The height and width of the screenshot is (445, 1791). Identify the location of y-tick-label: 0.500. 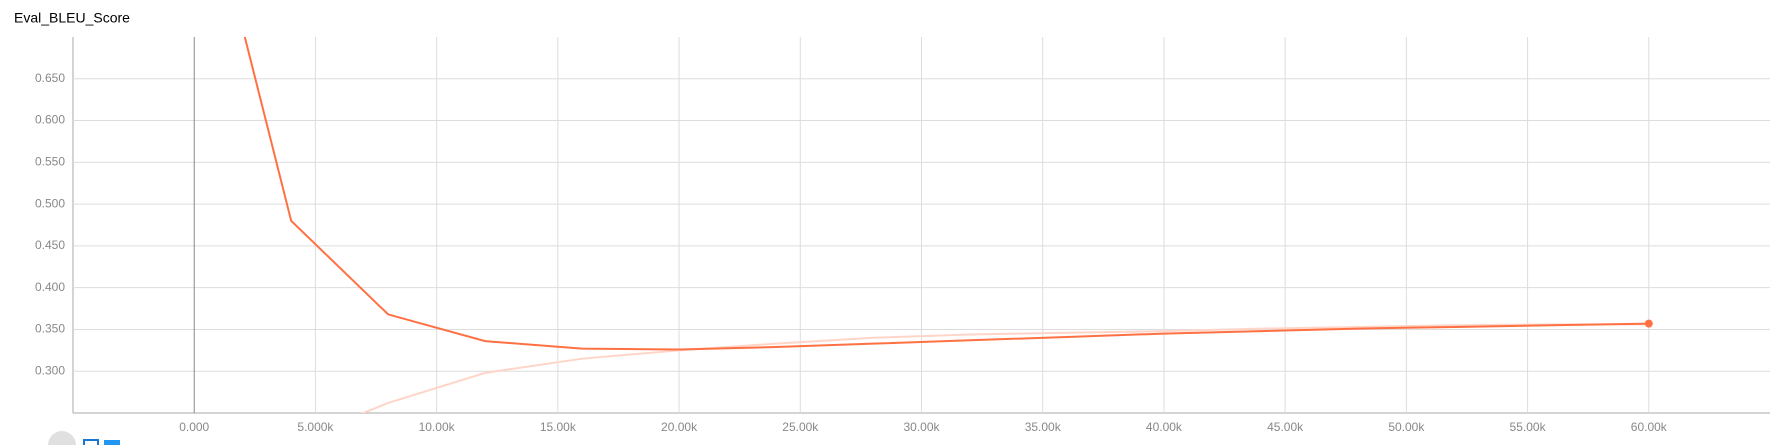
(50, 203).